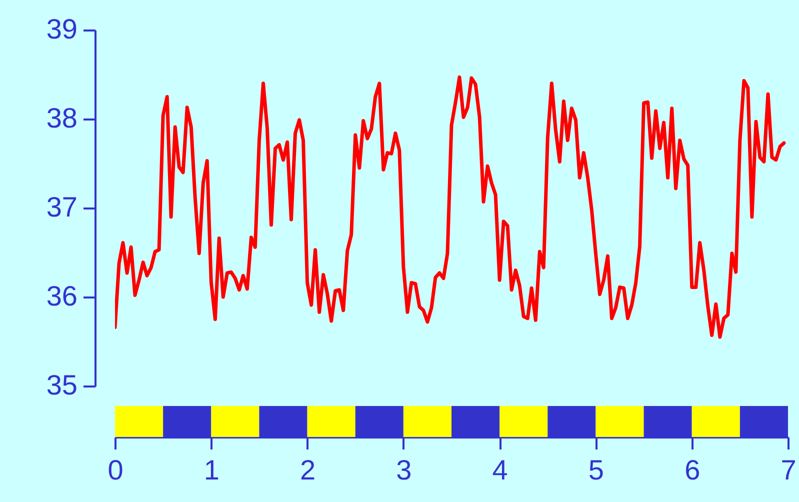 The image size is (799, 502). Describe the element at coordinates (212, 470) in the screenshot. I see `x-tick-label: 1` at that location.